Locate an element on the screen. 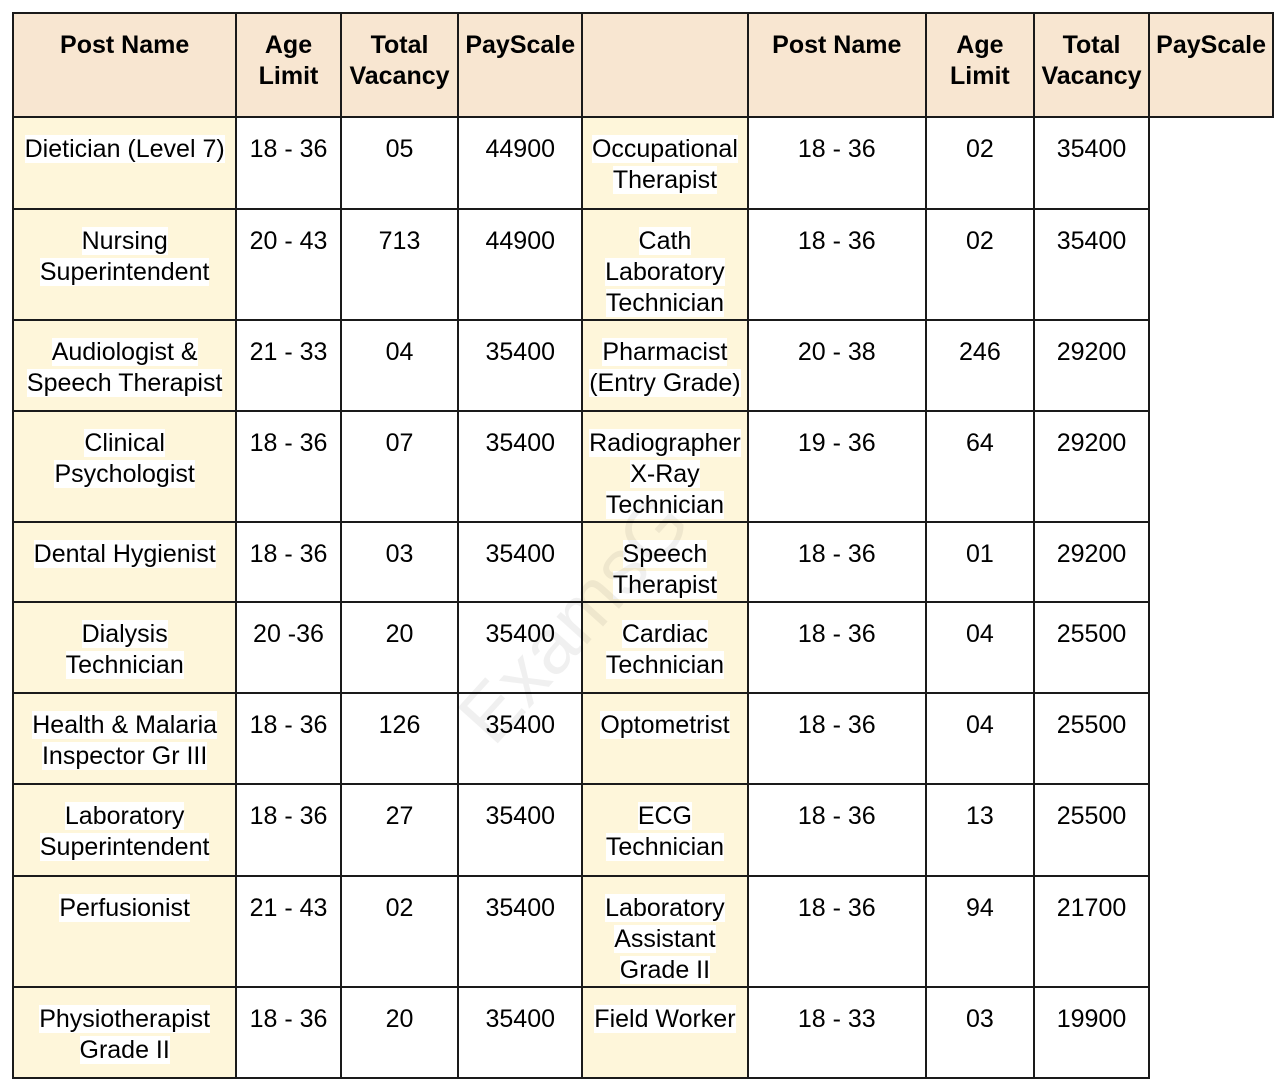 This screenshot has height=1079, width=1274. post-name-text: Audiologist & Speech Therapist is located at coordinates (124, 367).